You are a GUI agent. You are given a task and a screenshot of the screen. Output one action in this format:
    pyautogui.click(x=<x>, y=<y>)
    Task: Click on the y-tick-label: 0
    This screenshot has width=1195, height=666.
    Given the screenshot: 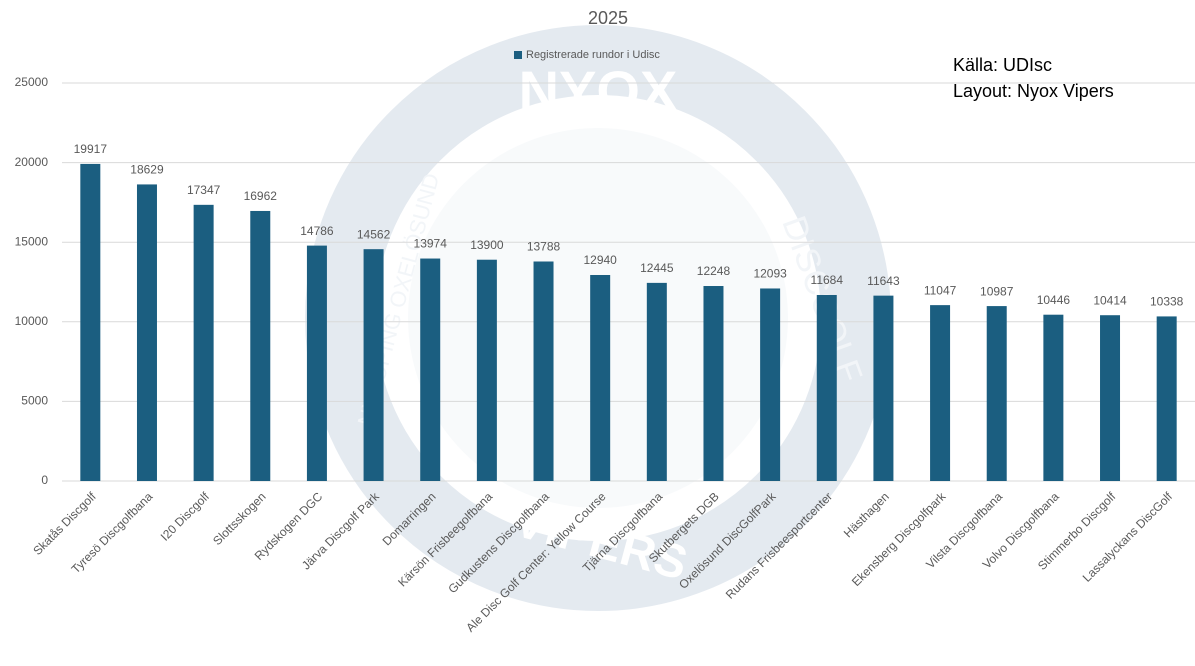 What is the action you would take?
    pyautogui.click(x=44, y=480)
    